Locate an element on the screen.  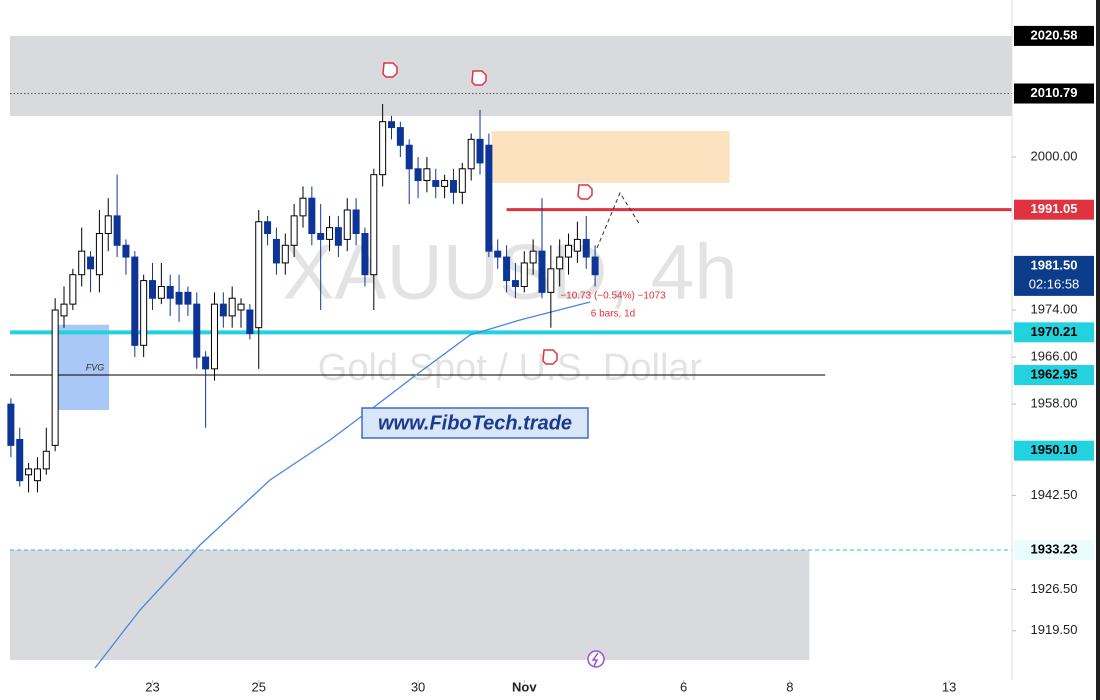
link-box is located at coordinates (475, 423).